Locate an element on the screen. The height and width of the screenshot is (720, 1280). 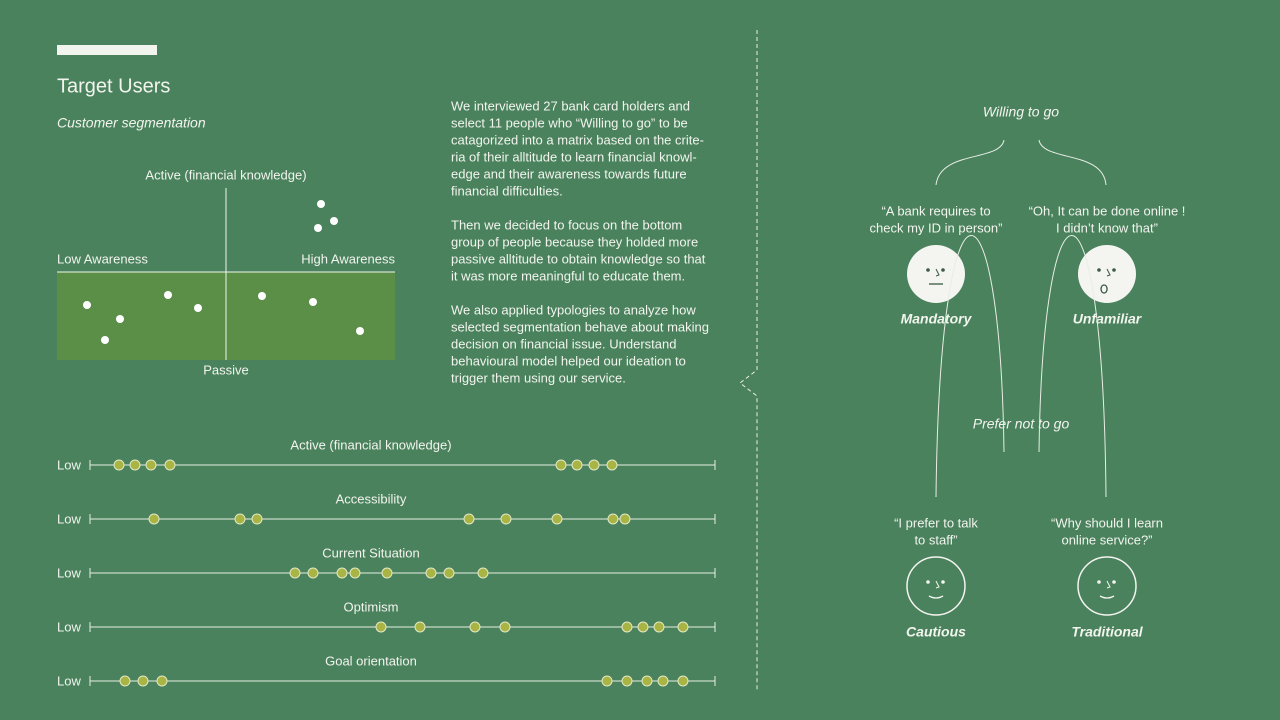
subtitle: Customer segmentation is located at coordinates (131, 123).